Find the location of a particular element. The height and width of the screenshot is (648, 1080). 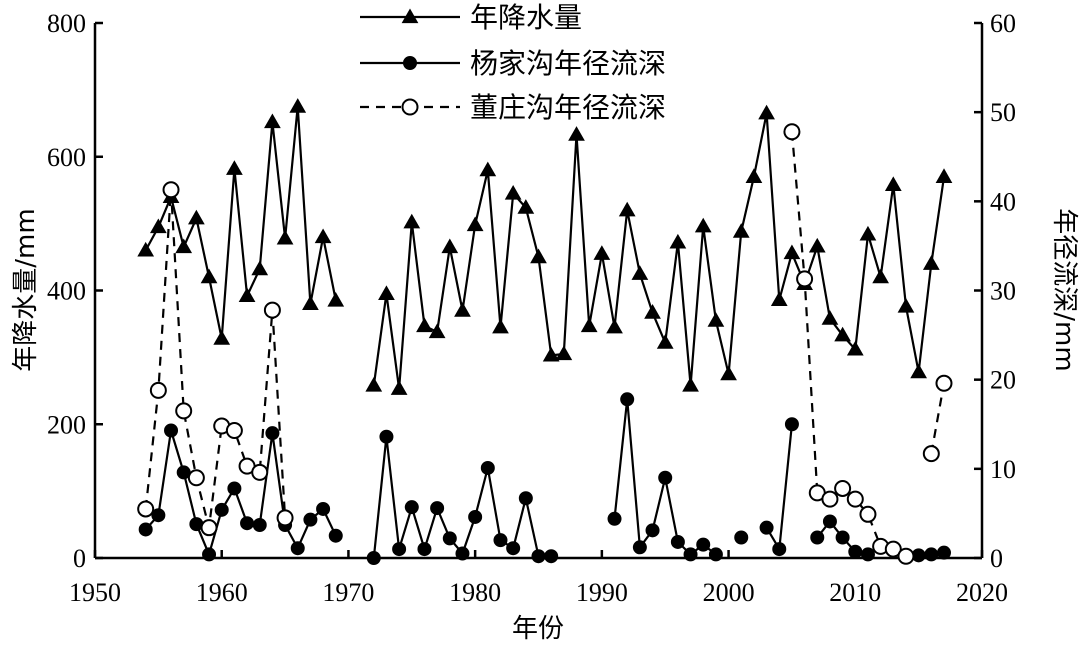

legend-item-yangjiagou-runoff: 杨家沟年径流深 is located at coordinates (513, 63).